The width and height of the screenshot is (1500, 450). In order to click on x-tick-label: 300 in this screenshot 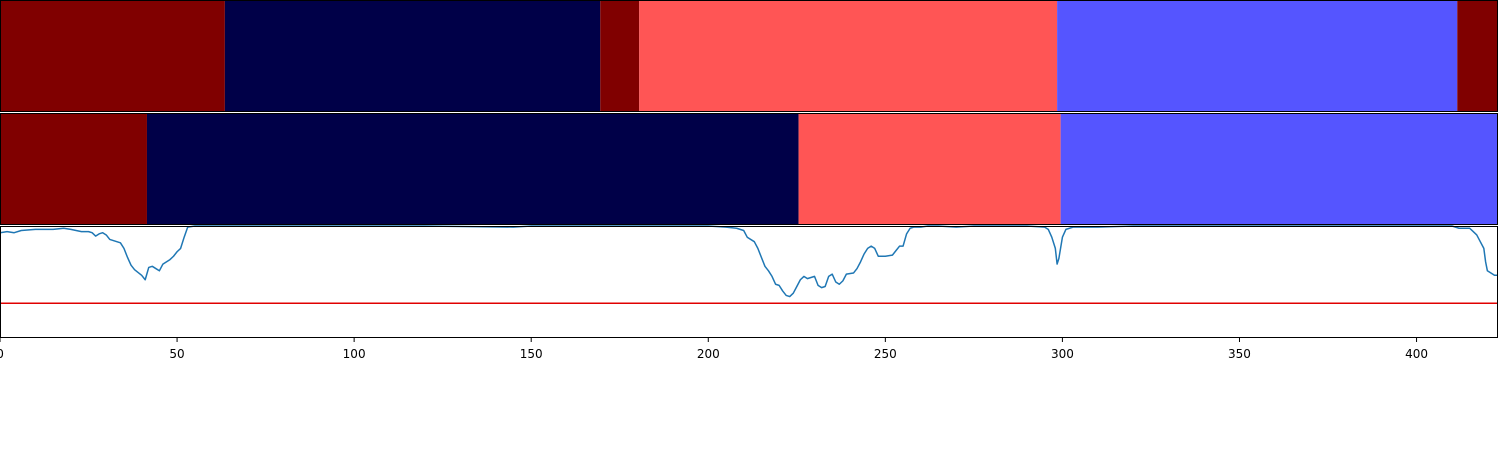, I will do `click(1062, 354)`.